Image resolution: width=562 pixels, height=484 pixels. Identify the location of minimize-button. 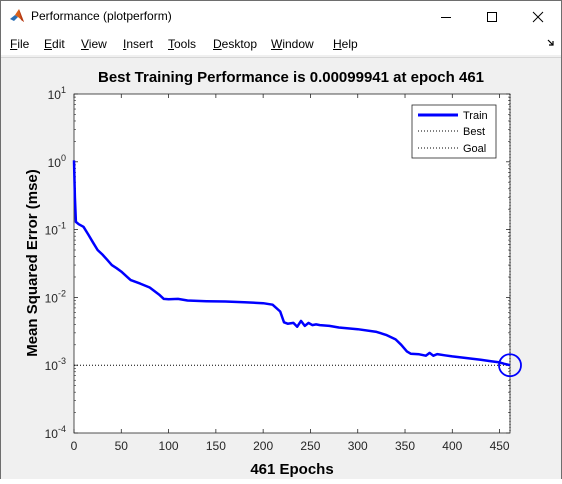
(446, 17).